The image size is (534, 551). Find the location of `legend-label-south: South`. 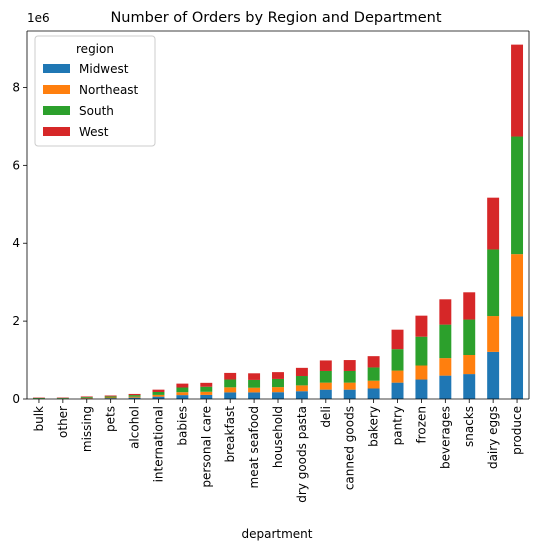

legend-label-south: South is located at coordinates (96, 111).